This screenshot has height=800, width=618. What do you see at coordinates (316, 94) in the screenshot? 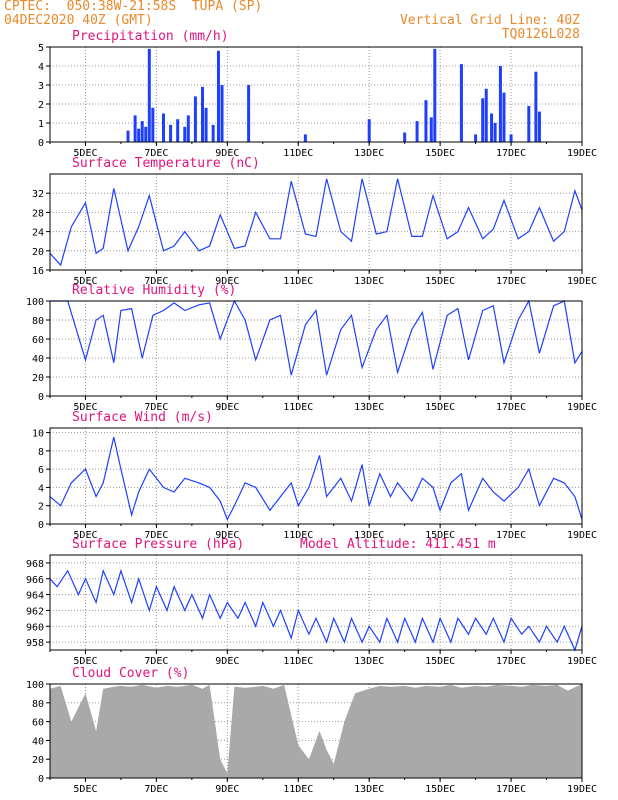
I see `precip-frame` at bounding box center [316, 94].